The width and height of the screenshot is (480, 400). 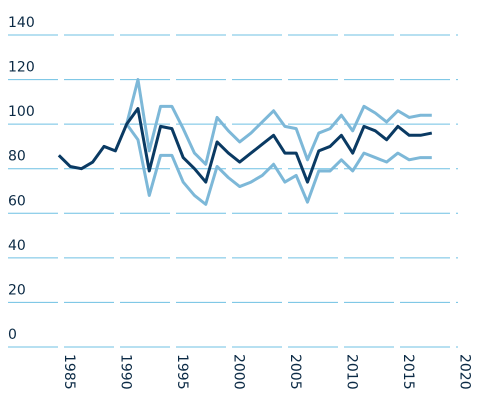 I want to click on y-tick-label: 60, so click(x=17, y=201).